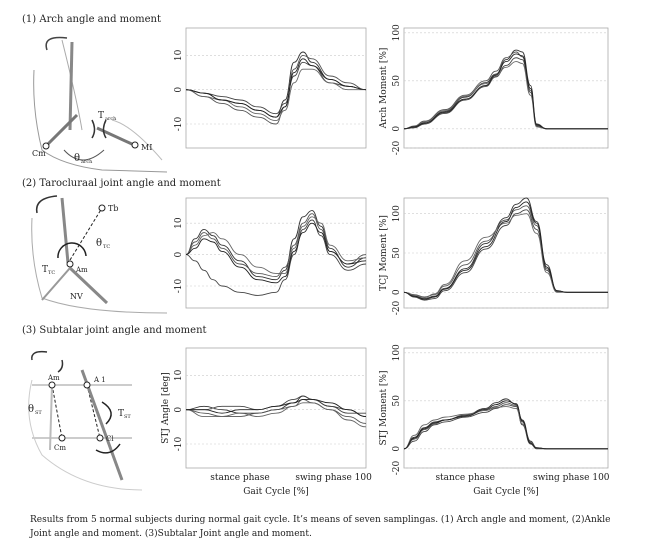 The width and height of the screenshot is (658, 548). I want to click on label-cm-st: Cm, so click(60, 448).